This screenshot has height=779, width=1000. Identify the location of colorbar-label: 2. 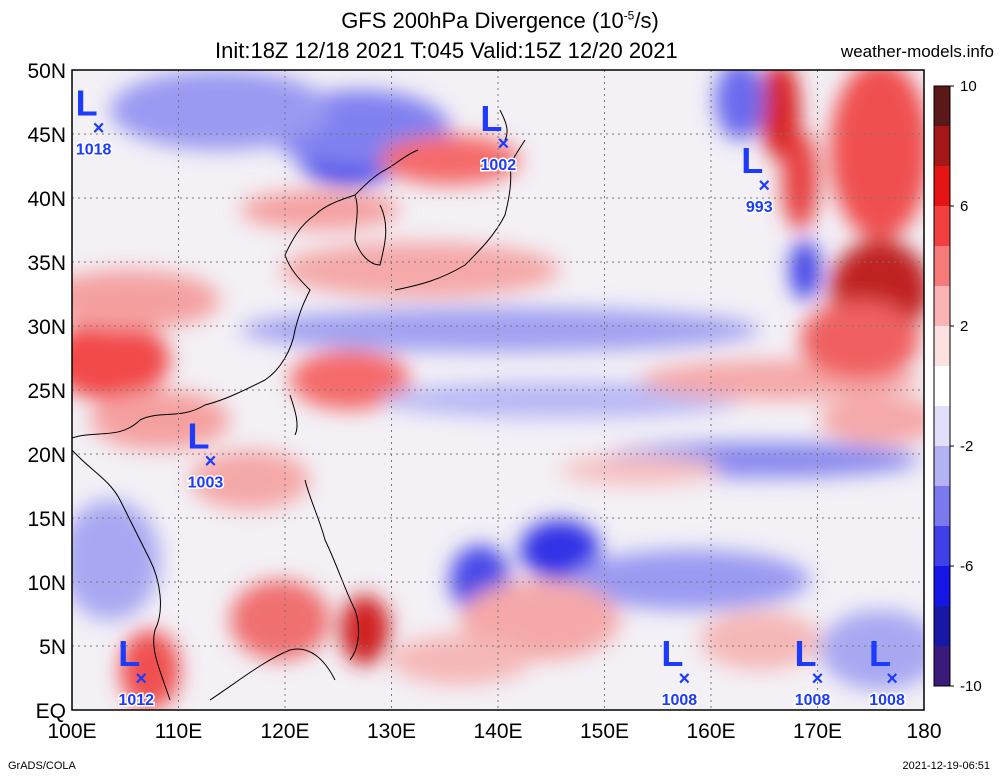
(964, 326).